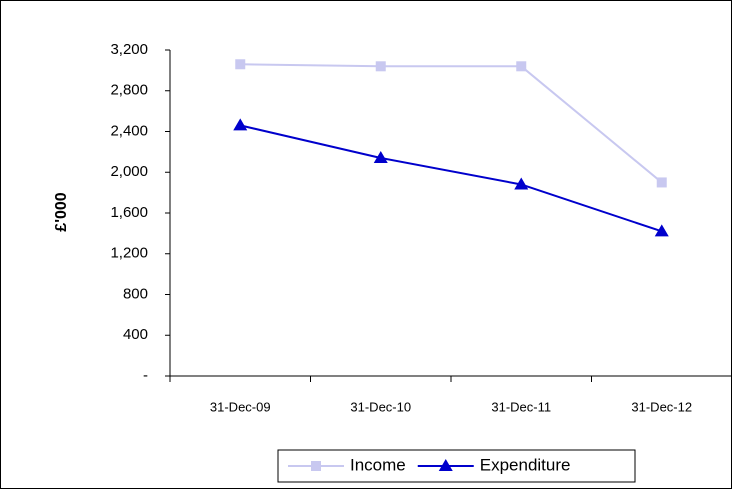 The width and height of the screenshot is (733, 489). What do you see at coordinates (525, 464) in the screenshot?
I see `legend-label: Expenditure` at bounding box center [525, 464].